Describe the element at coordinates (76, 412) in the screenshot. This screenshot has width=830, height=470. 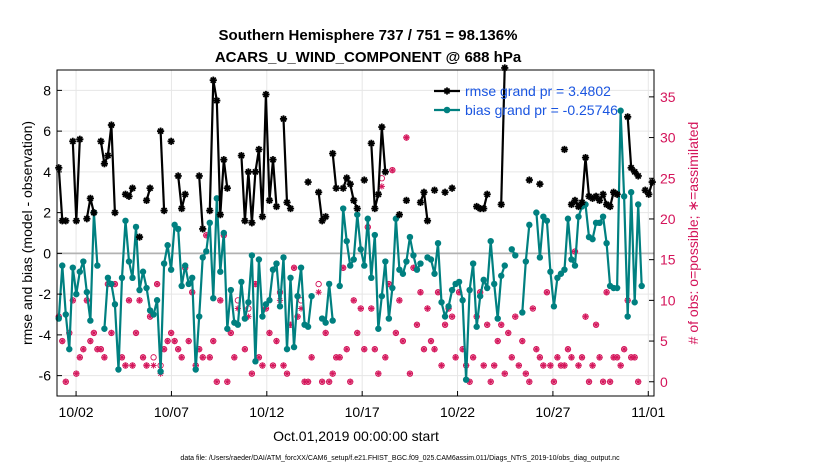
I see `x-tick-label: 10/02` at that location.